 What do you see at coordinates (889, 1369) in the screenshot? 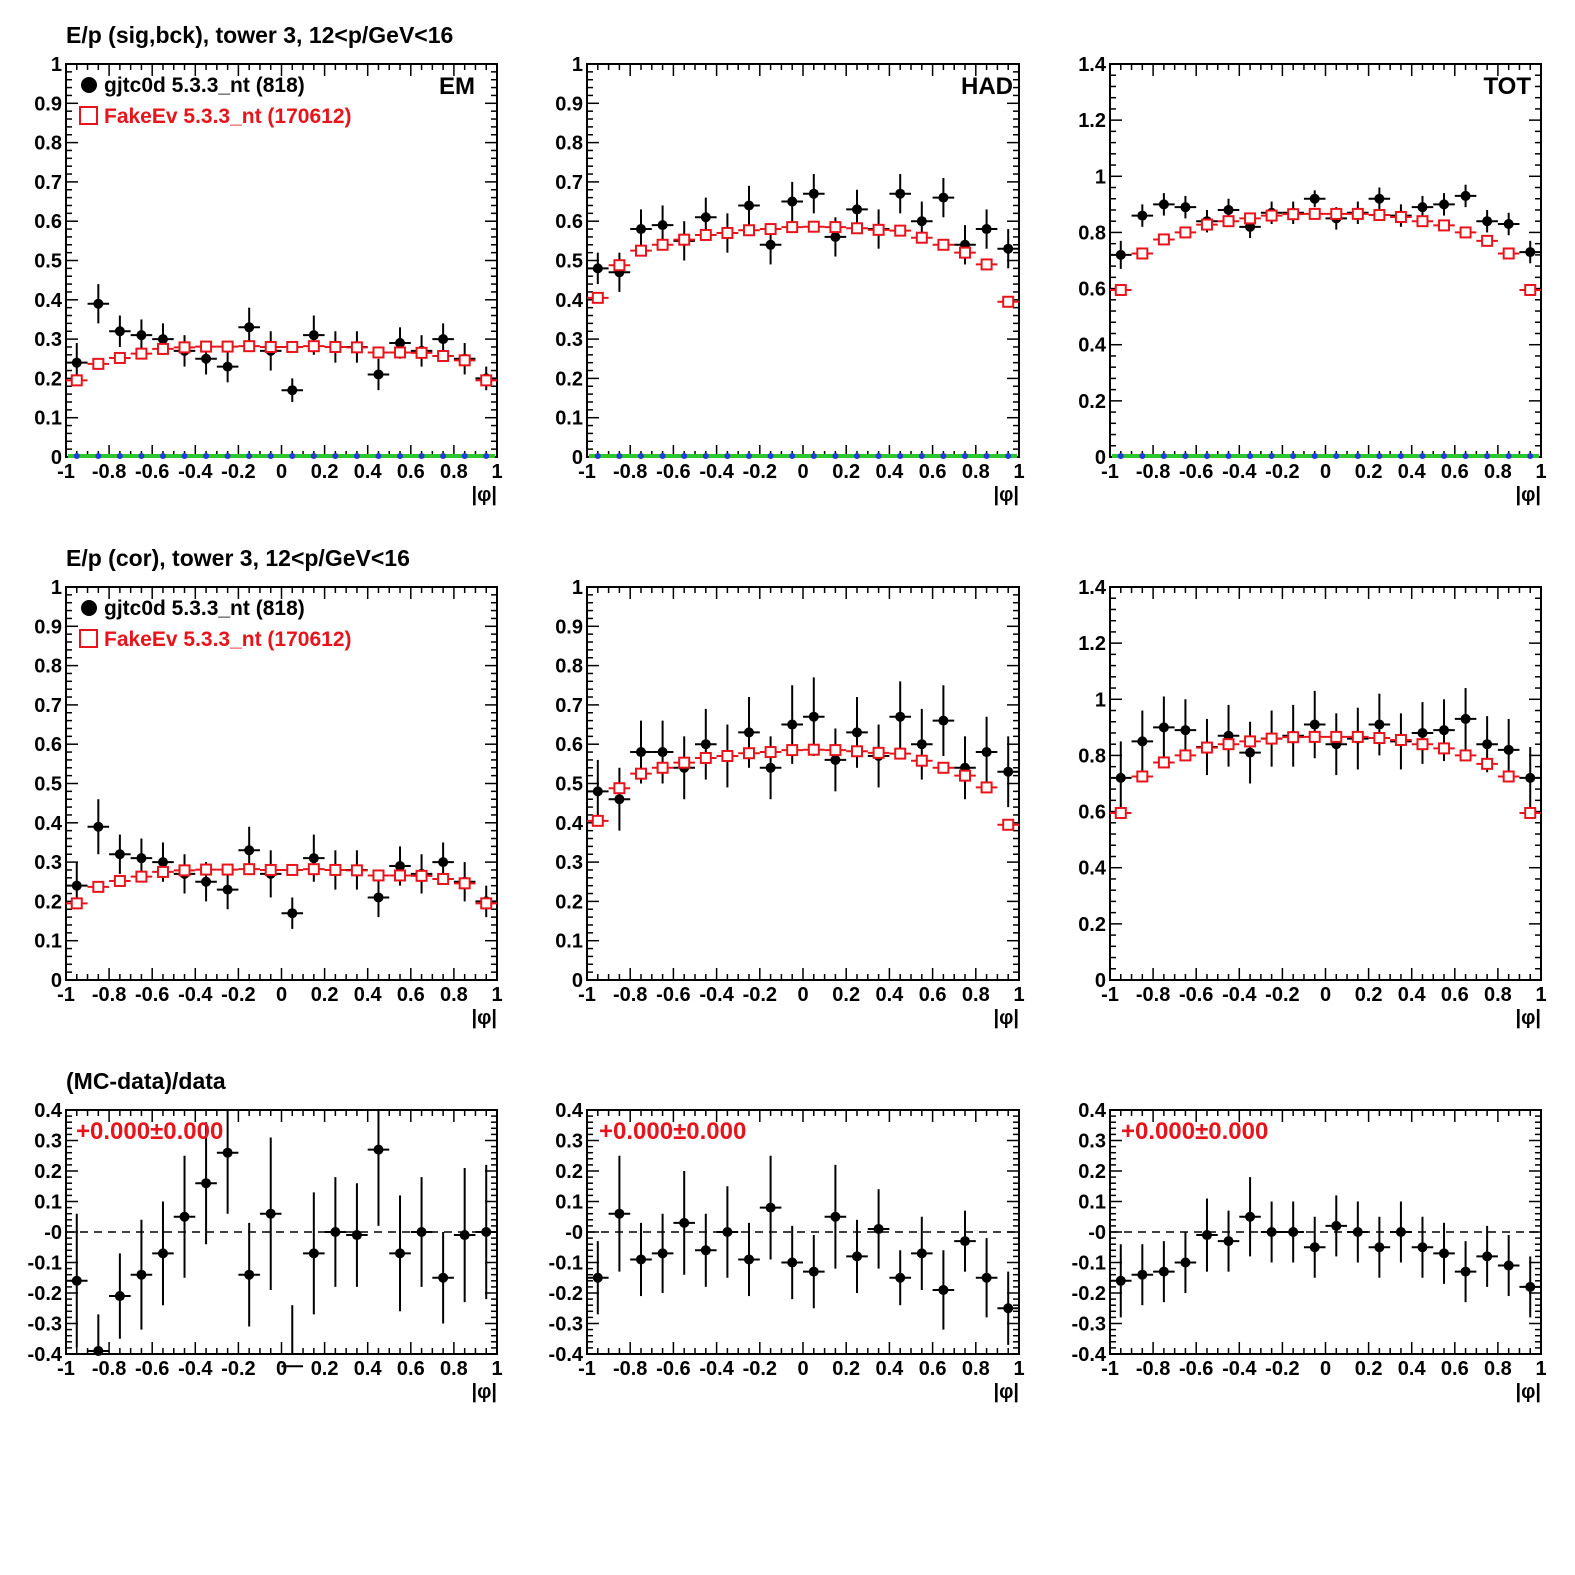
I see `x-tick-label: 0.4` at bounding box center [889, 1369].